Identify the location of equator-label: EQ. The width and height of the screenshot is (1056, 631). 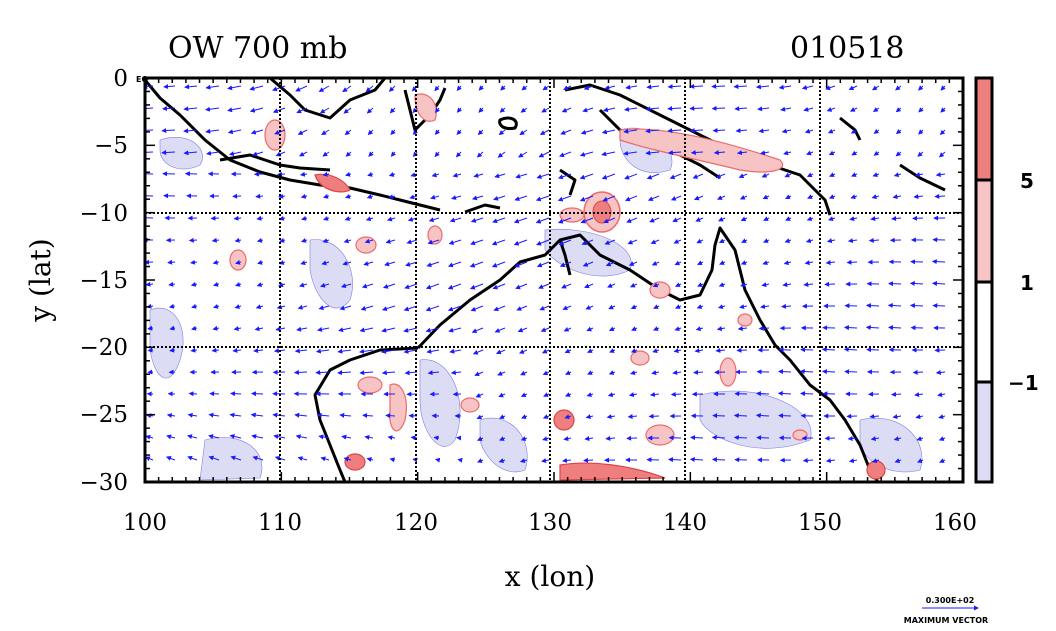
(142, 79).